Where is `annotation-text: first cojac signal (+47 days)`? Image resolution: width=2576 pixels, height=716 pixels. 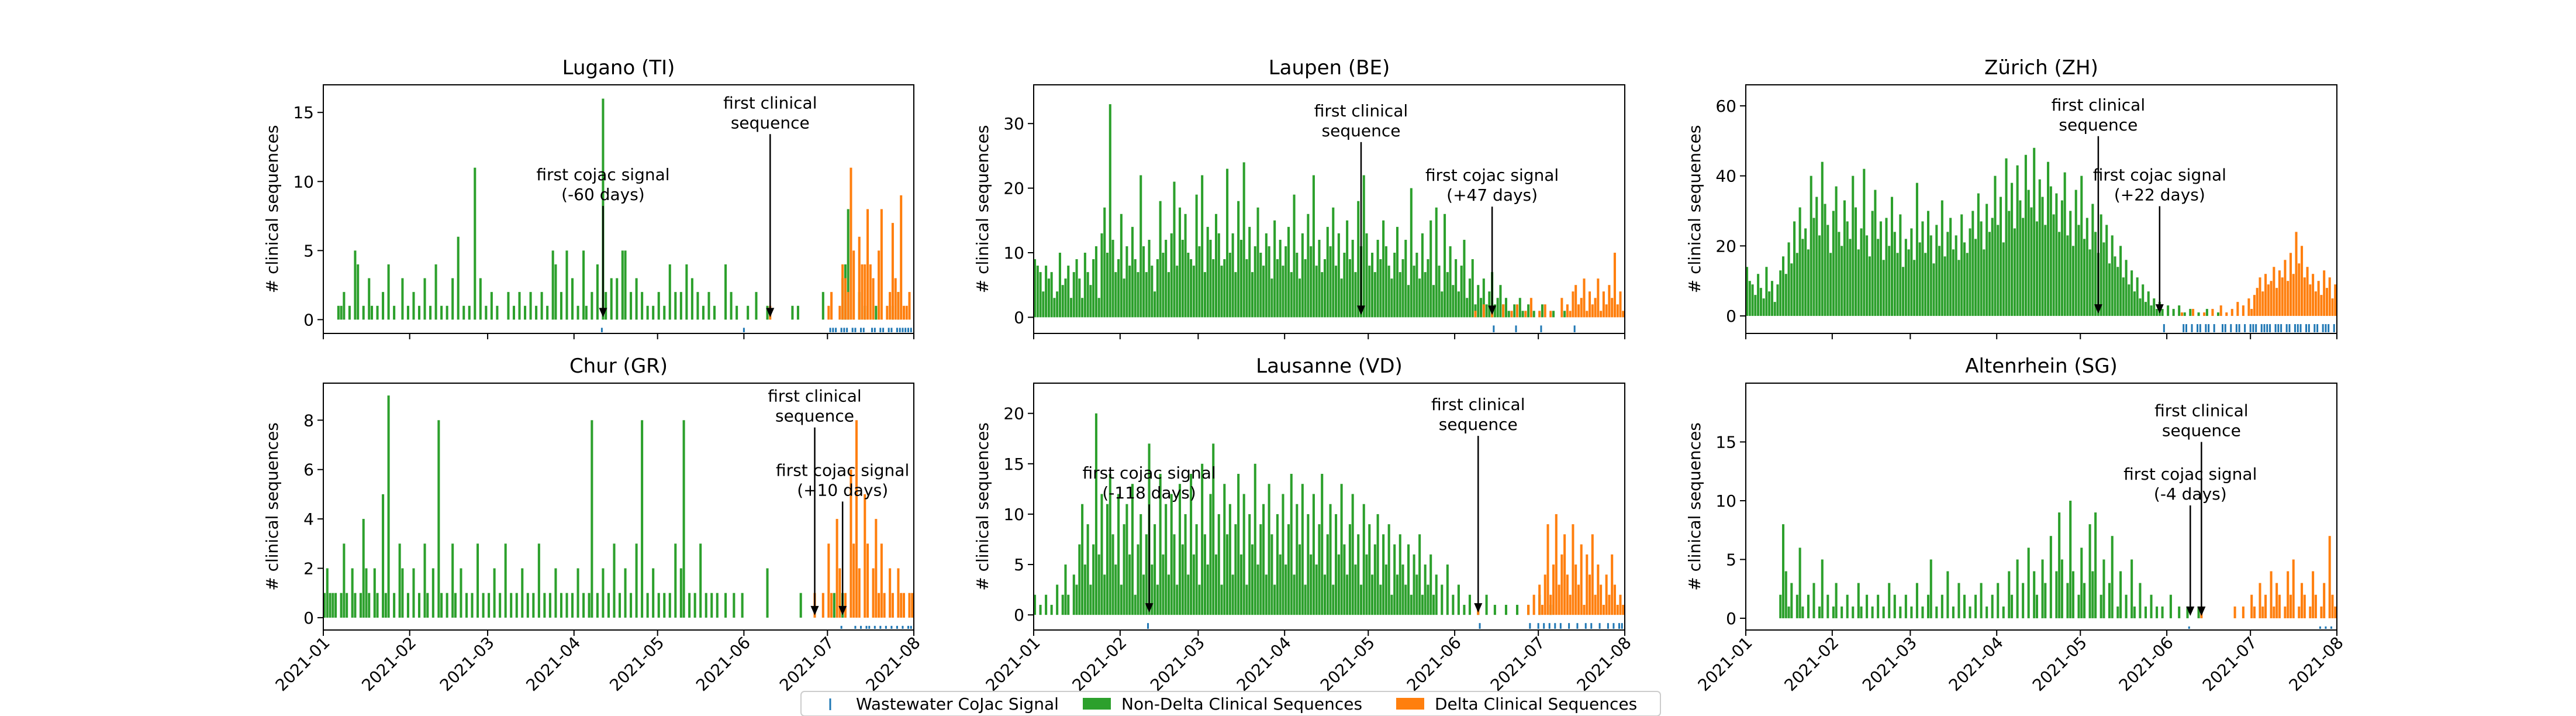 annotation-text: first cojac signal (+47 days) is located at coordinates (1492, 186).